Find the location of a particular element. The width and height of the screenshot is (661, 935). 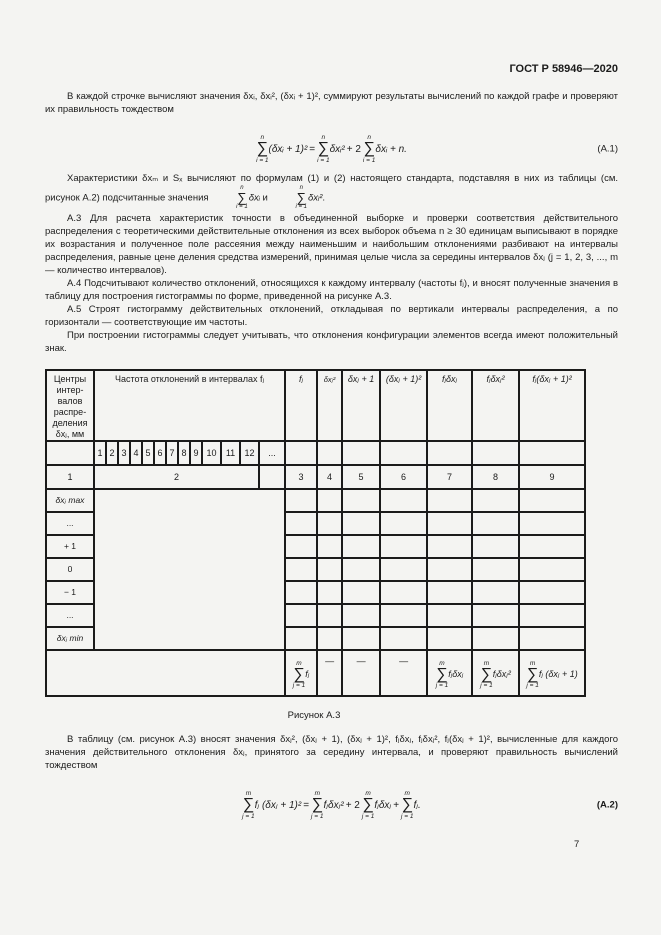

subcolumn-number: 10 is located at coordinates (211, 453).